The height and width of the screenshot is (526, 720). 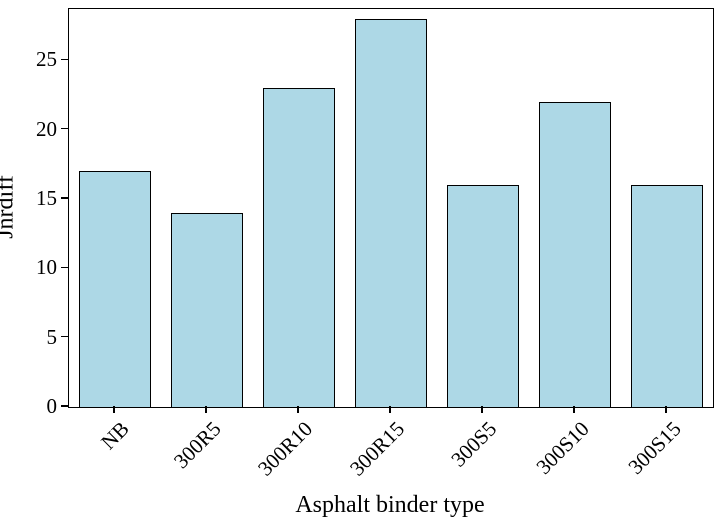 What do you see at coordinates (562, 447) in the screenshot?
I see `x-tick-label-300S10: 300S10` at bounding box center [562, 447].